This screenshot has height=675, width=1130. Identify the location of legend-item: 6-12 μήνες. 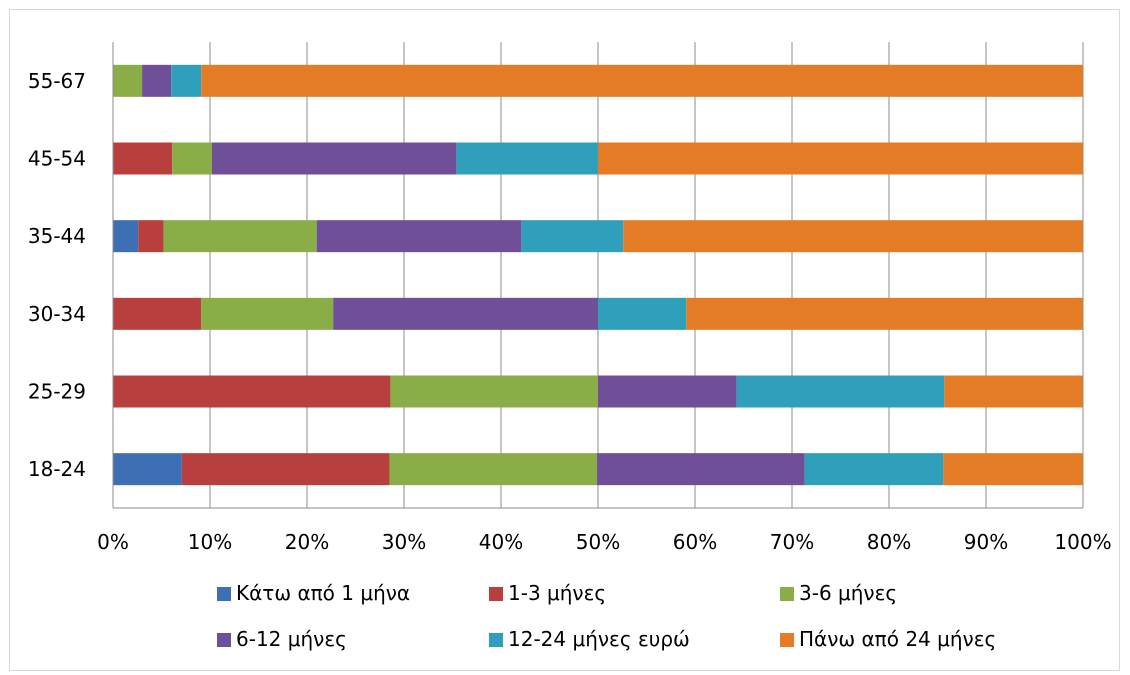
(282, 639).